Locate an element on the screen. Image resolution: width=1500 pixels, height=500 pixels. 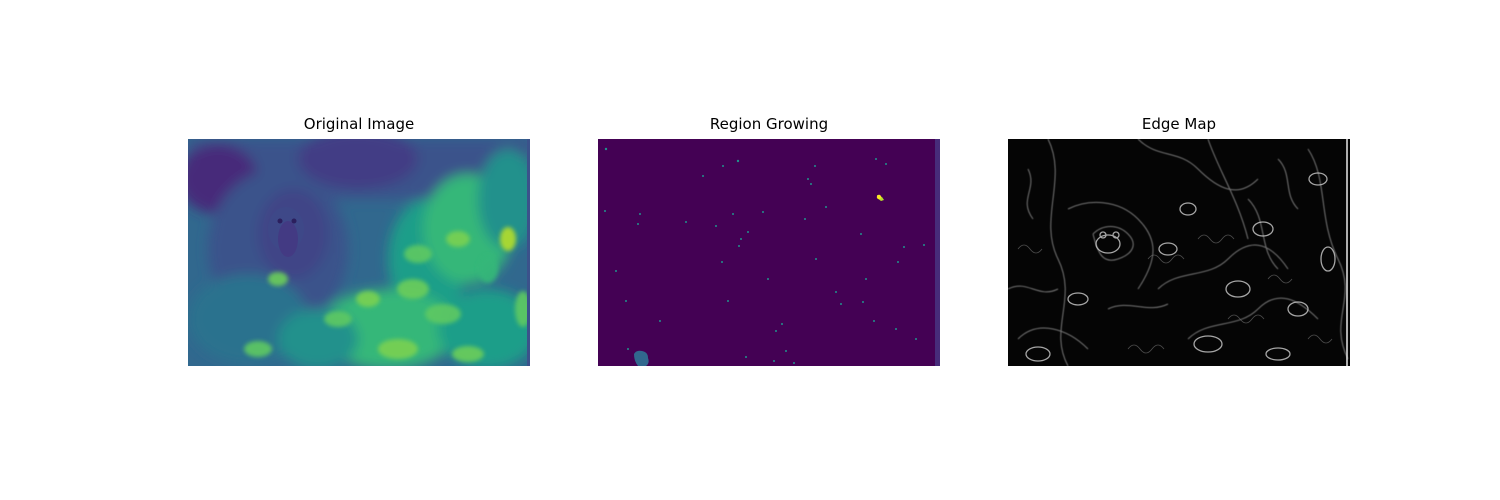
region-growing-mask is located at coordinates (769, 252).